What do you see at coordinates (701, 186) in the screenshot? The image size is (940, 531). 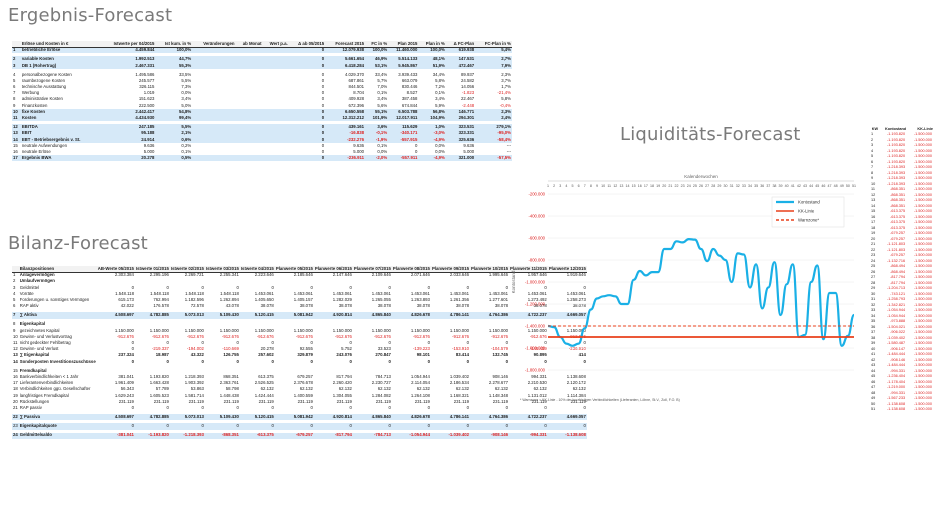 I see `x-tick-label: 26` at bounding box center [701, 186].